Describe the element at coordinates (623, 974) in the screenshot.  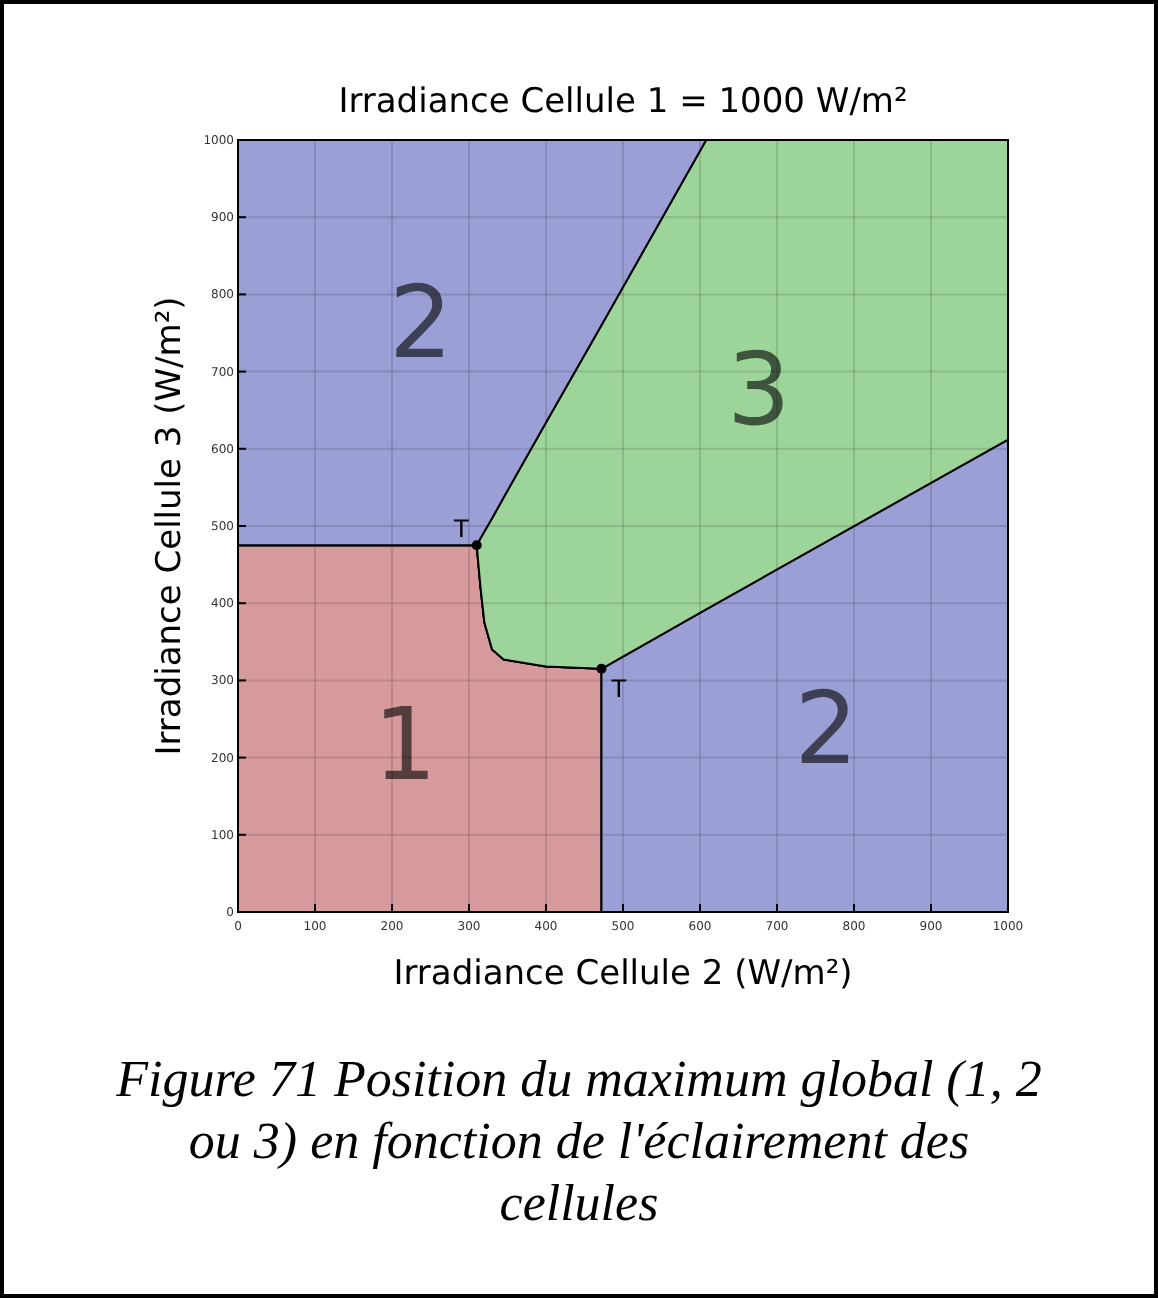
I see `x-axis-title: Irradiance Cellule 2 (W/m²)` at that location.